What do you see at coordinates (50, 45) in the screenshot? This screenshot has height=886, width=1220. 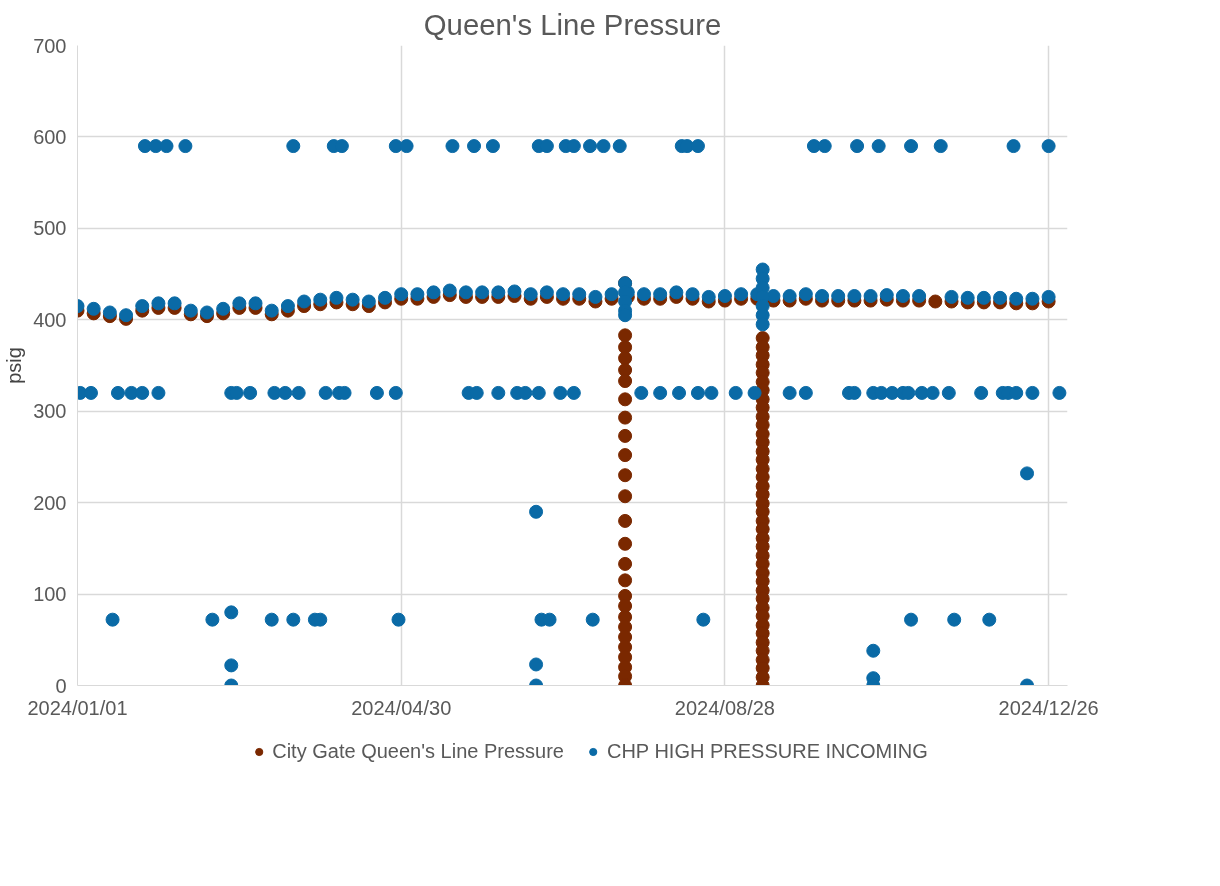 I see `y-tick-label: 700` at bounding box center [50, 45].